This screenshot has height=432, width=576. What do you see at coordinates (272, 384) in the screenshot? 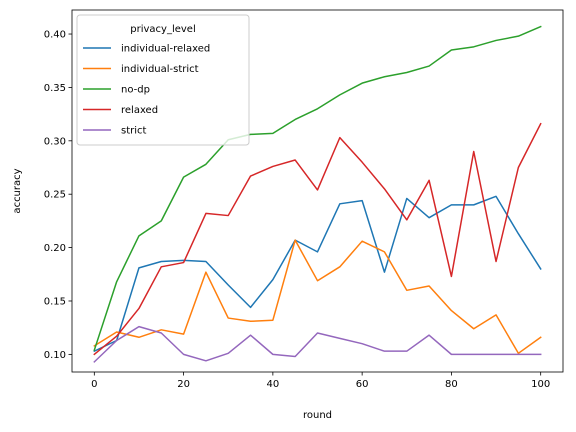
I see `x-tick-label: 40` at bounding box center [272, 384].